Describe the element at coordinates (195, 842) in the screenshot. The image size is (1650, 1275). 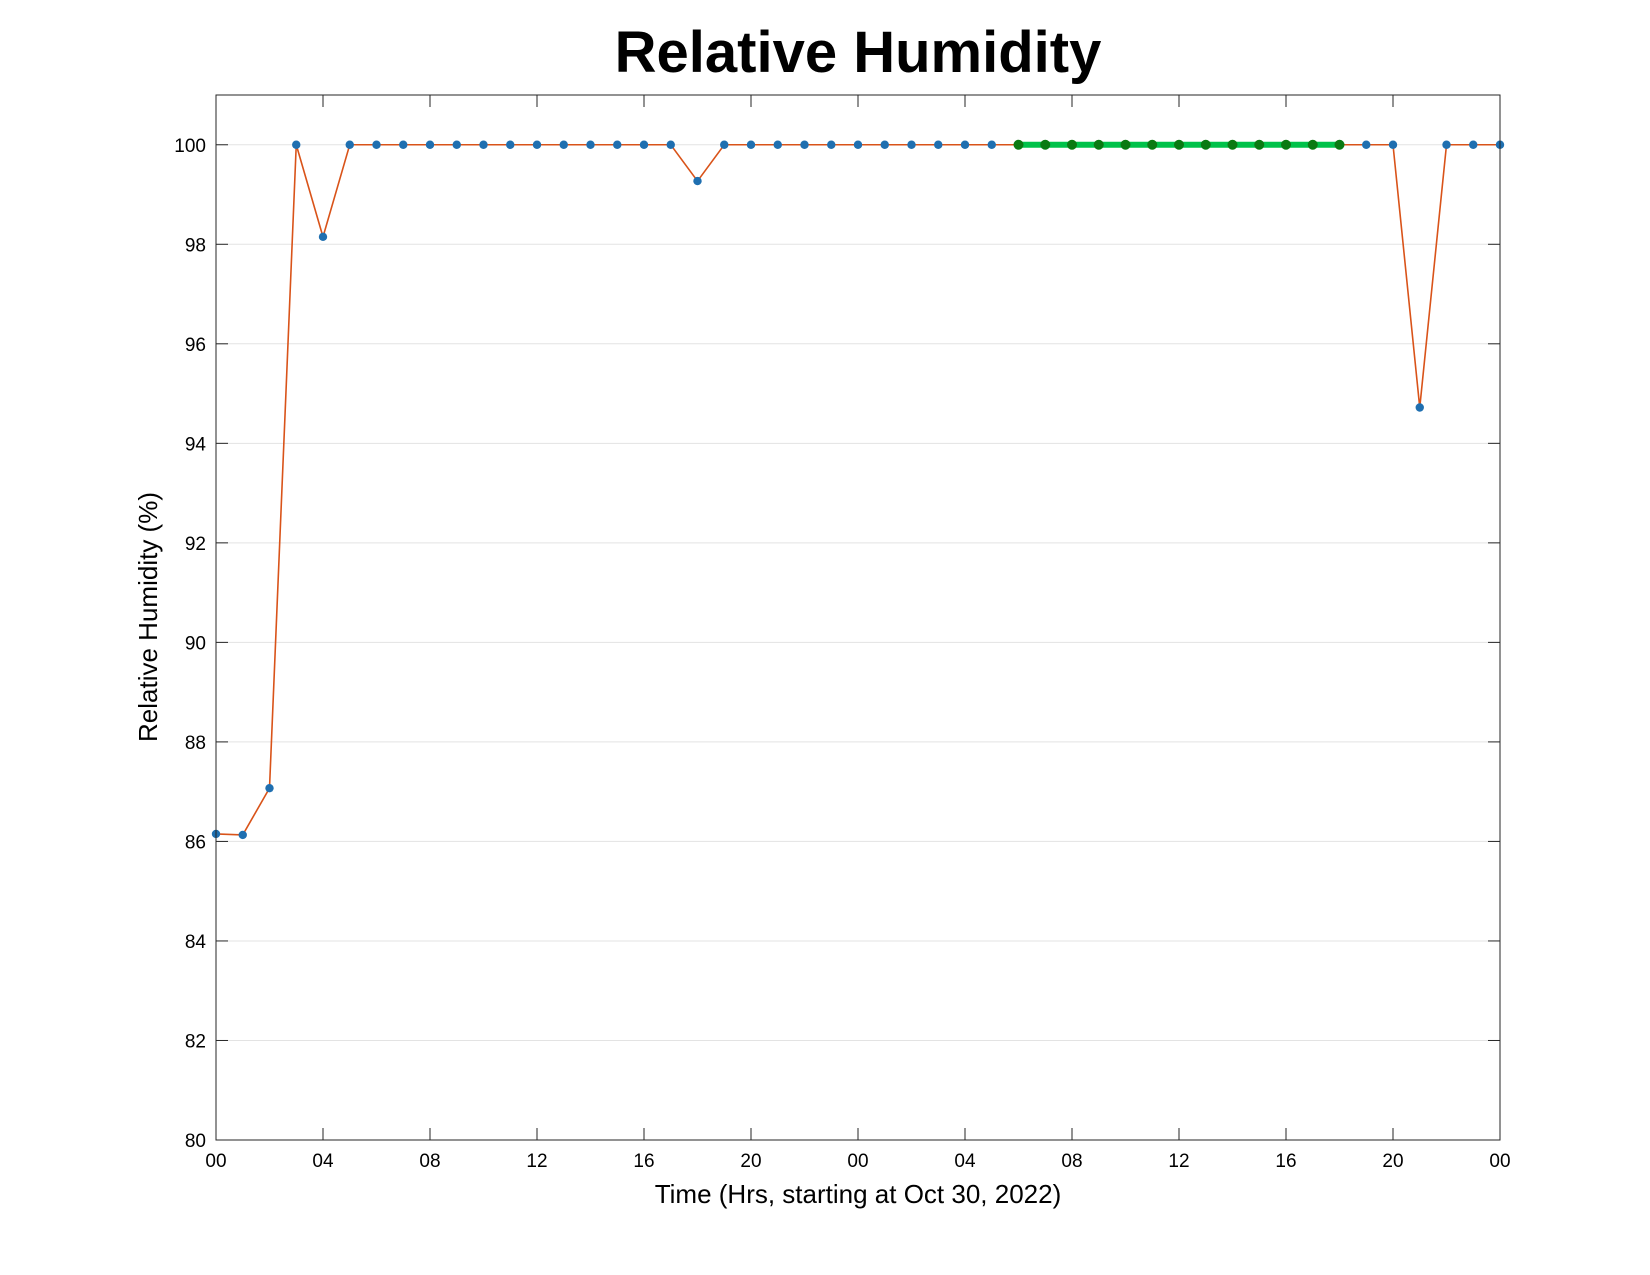
I see `y-tick-label: 86` at that location.